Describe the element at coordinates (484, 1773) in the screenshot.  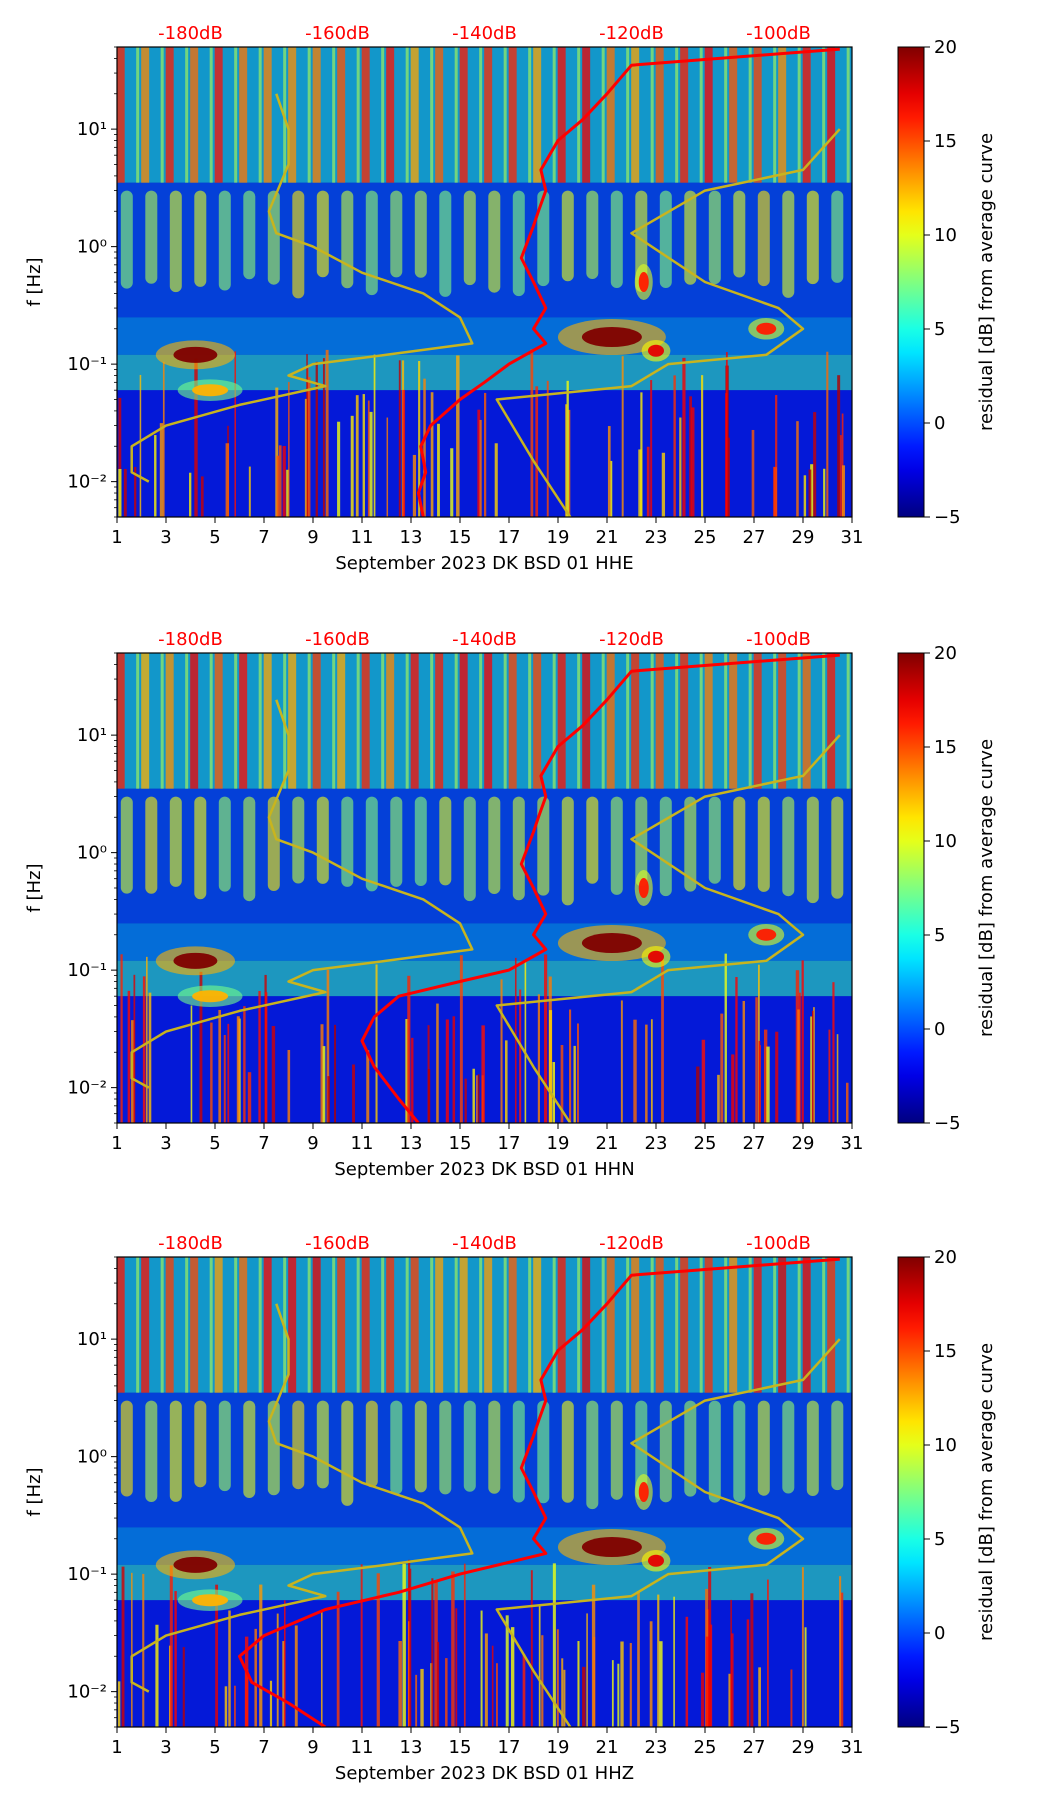
I see `x-axis-label: September 2023 DK BSD 01 HHZ` at that location.